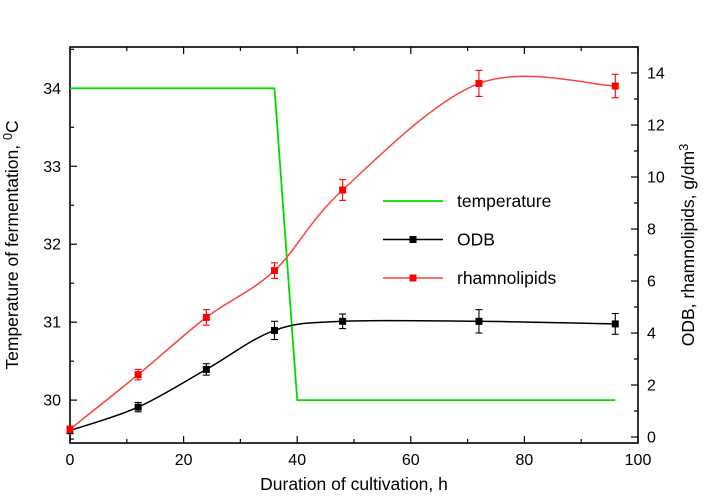  Describe the element at coordinates (413, 278) in the screenshot. I see `legend-marker-rhamnolipids` at that location.